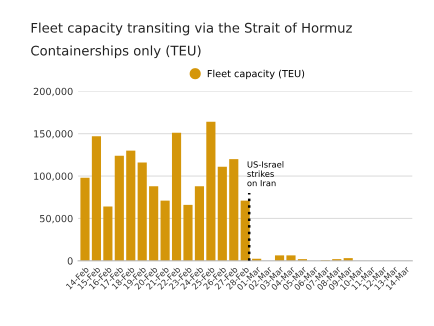 The image size is (434, 326). Describe the element at coordinates (53, 176) in the screenshot. I see `y-tick-label: 100,000` at that location.